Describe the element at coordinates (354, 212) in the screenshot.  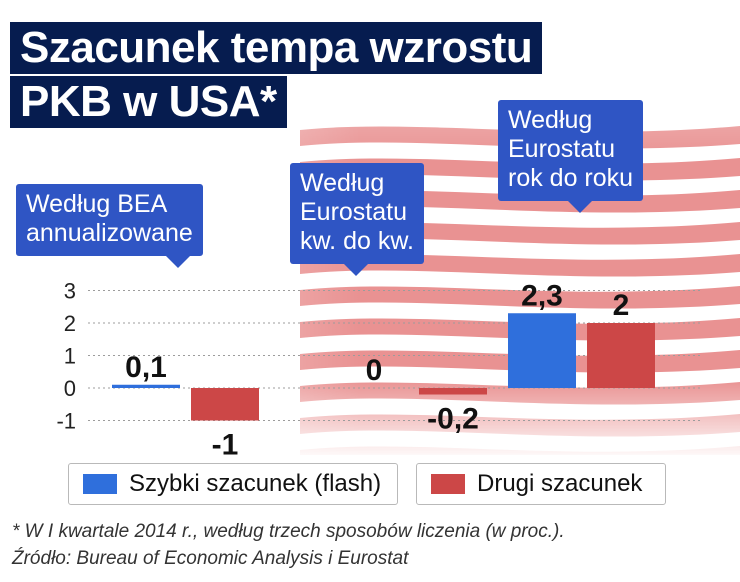
I see `callout-eurostat-qoq-line-2: Eurostatu` at that location.